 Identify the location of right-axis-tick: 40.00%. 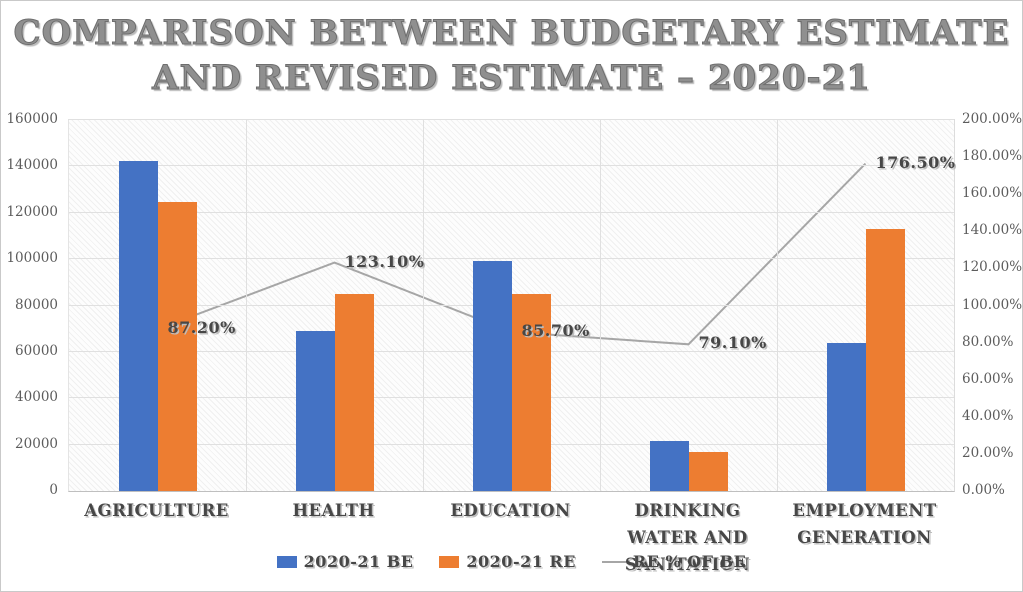
(988, 415).